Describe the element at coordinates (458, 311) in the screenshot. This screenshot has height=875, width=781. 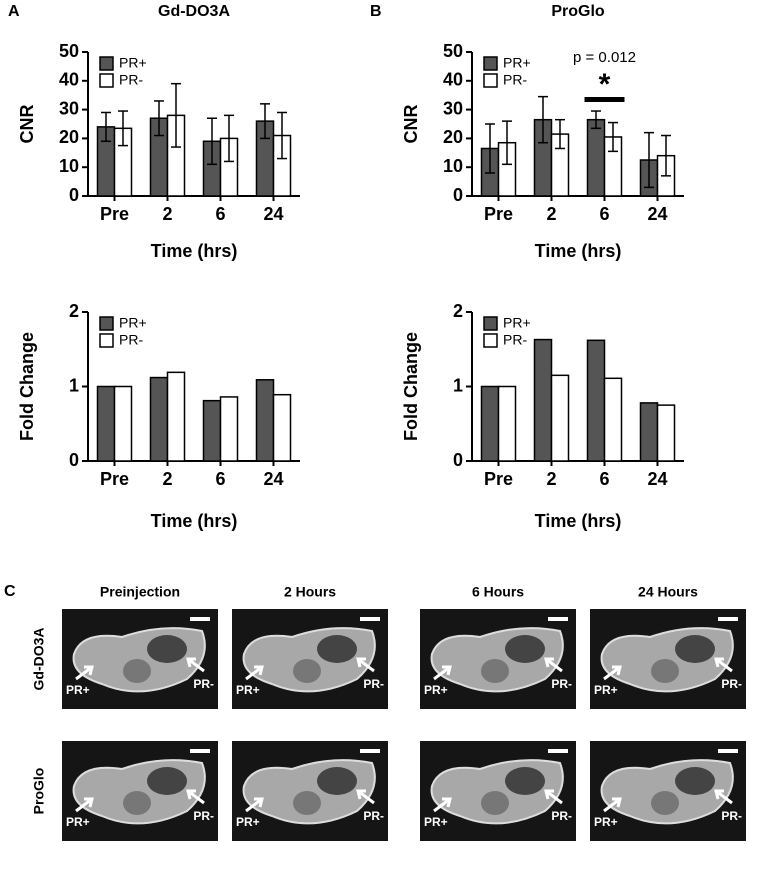
I see `y-tick-label: 2` at that location.